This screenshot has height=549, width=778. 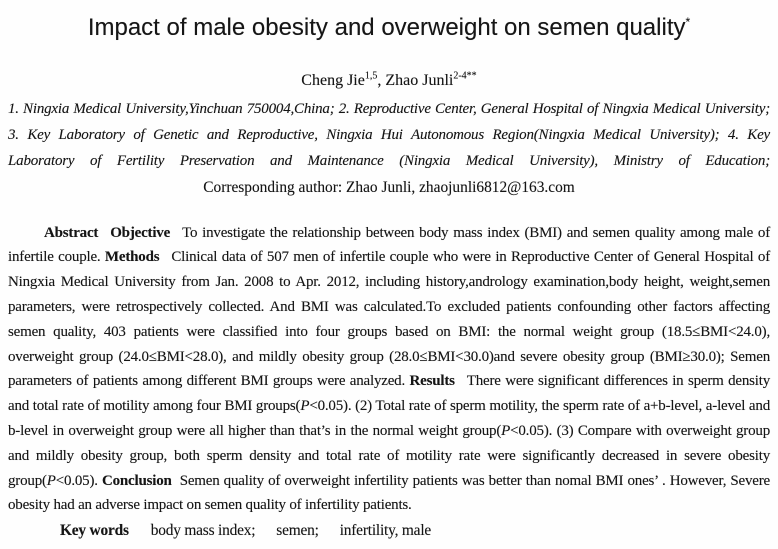 What do you see at coordinates (140, 232) in the screenshot?
I see `objective-label: Objective` at bounding box center [140, 232].